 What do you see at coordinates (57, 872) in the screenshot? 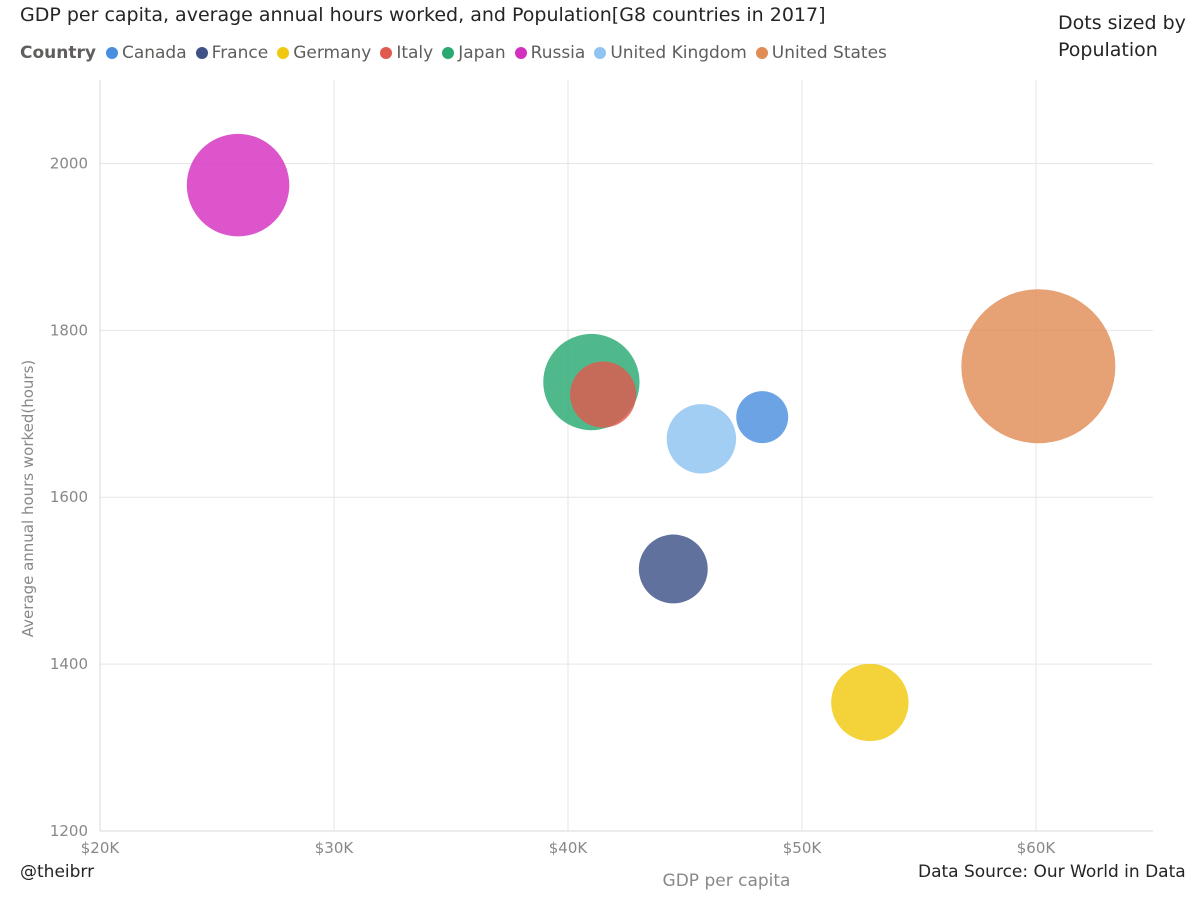
I see `author-handle: @theibrr` at bounding box center [57, 872].